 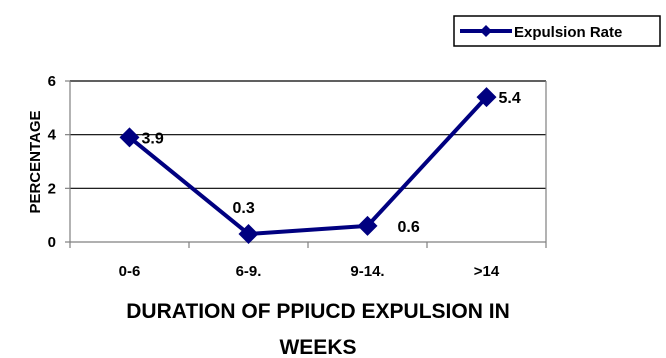 What do you see at coordinates (510, 98) in the screenshot?
I see `data-label-3: 5.4` at bounding box center [510, 98].